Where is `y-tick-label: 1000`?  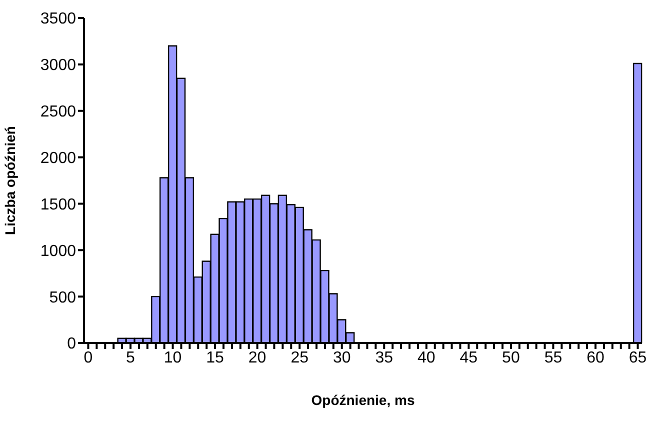
y-tick-label: 1000 is located at coordinates (58, 251).